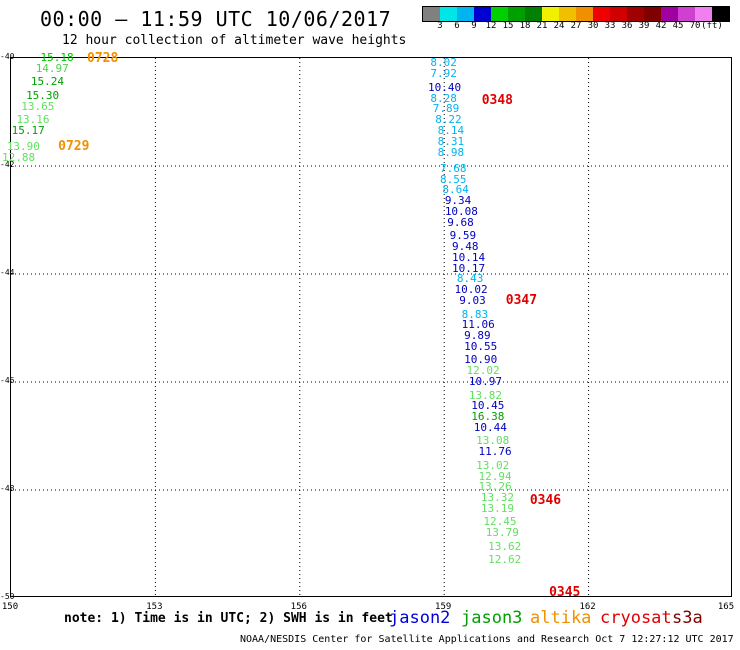  What do you see at coordinates (451, 152) in the screenshot?
I see `wave-height-value: 8.98` at bounding box center [451, 152].